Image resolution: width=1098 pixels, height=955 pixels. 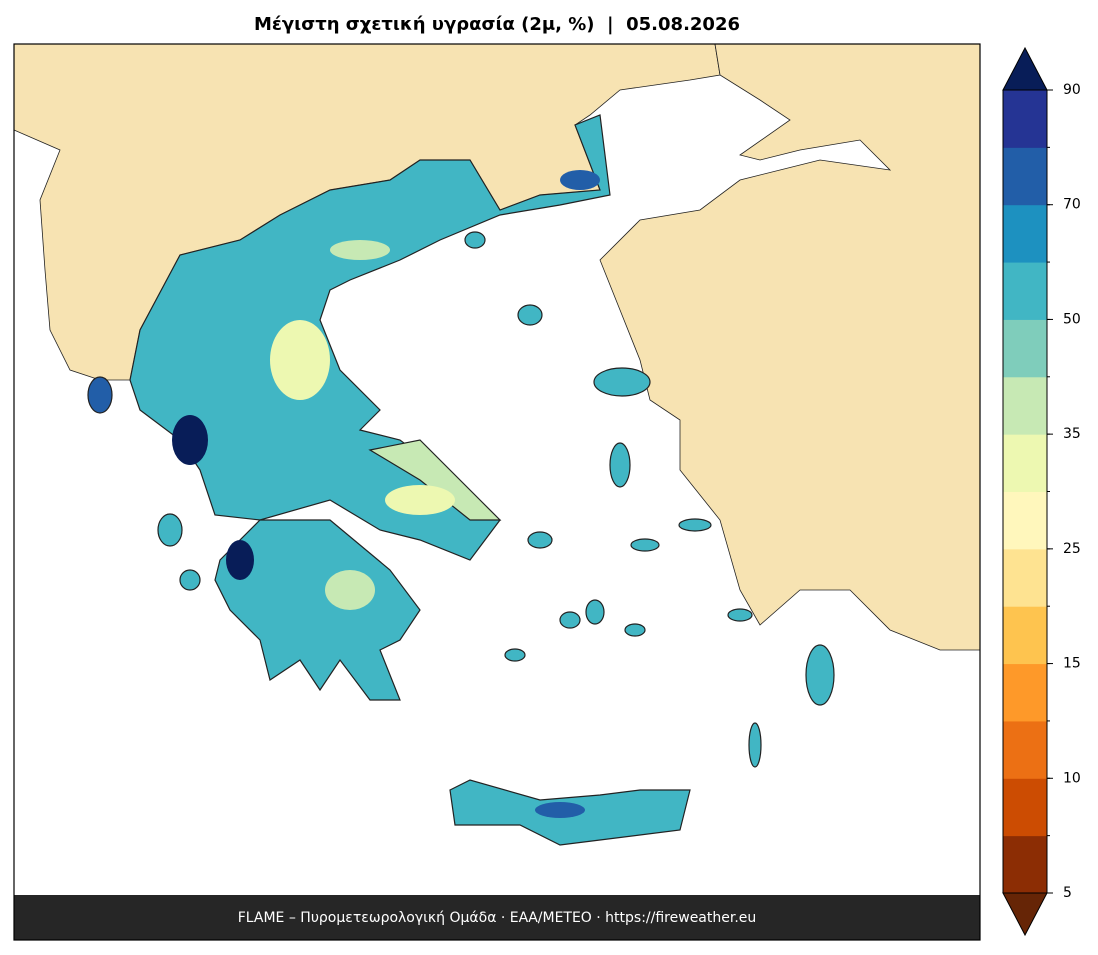 I want to click on tick-label: 70, so click(x=1072, y=205).